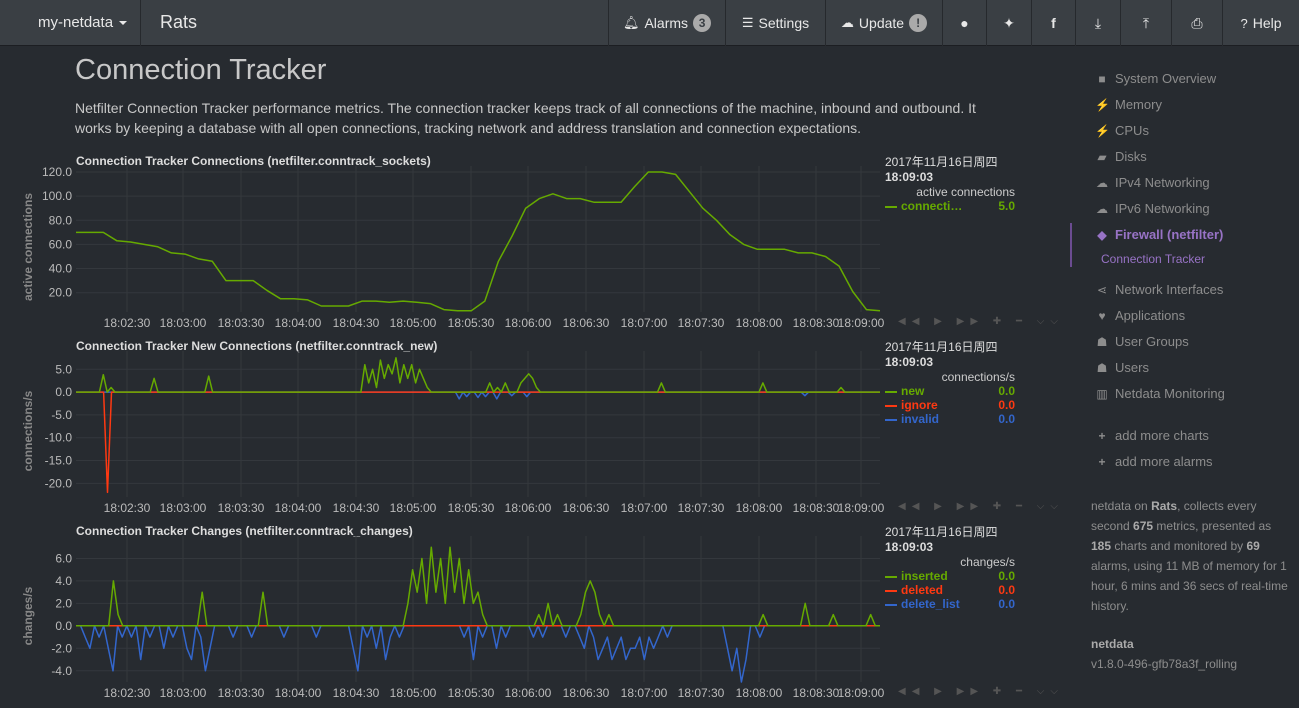 This screenshot has height=708, width=1299. I want to click on settings-label: Settings, so click(784, 23).